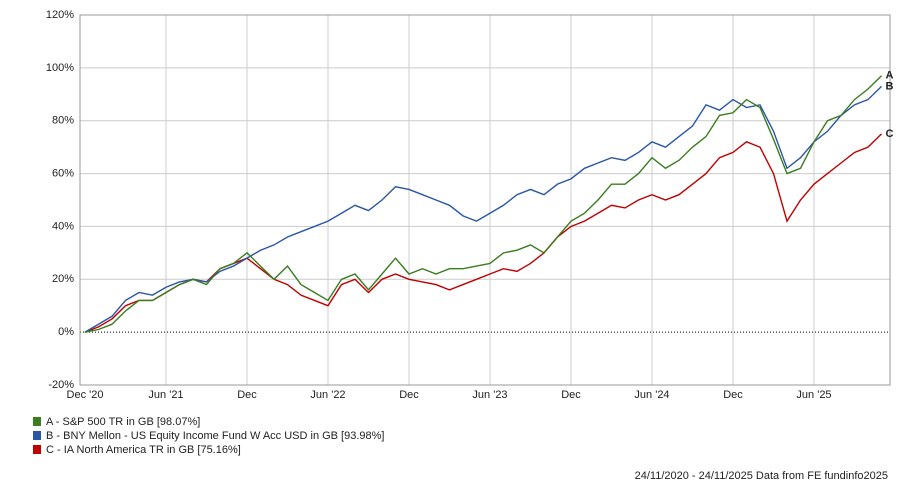 The image size is (900, 489). What do you see at coordinates (143, 450) in the screenshot?
I see `legend-label: C - IA North America TR in GB [75.16%]` at bounding box center [143, 450].